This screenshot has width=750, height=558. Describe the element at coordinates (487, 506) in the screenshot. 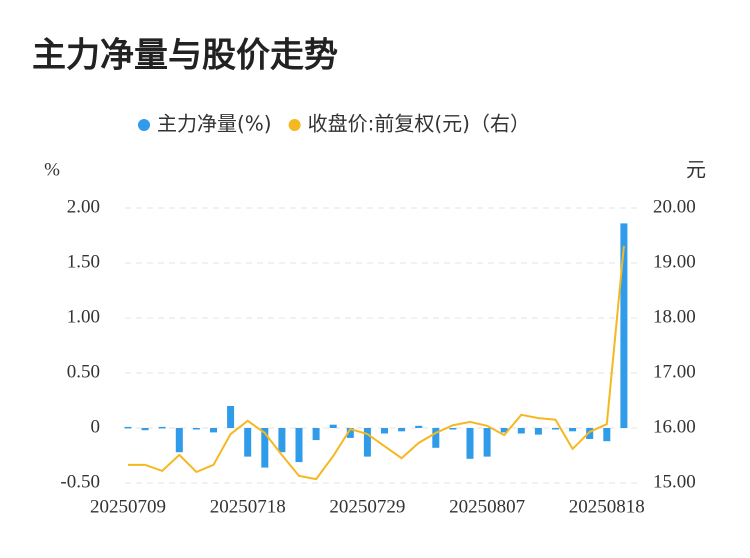

I see `x-tick-label: 20250807` at that location.